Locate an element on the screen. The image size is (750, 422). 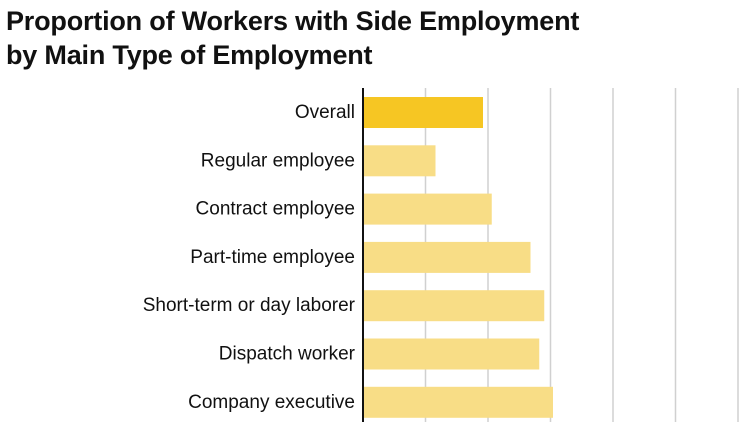
category-label: Company executive is located at coordinates (271, 402).